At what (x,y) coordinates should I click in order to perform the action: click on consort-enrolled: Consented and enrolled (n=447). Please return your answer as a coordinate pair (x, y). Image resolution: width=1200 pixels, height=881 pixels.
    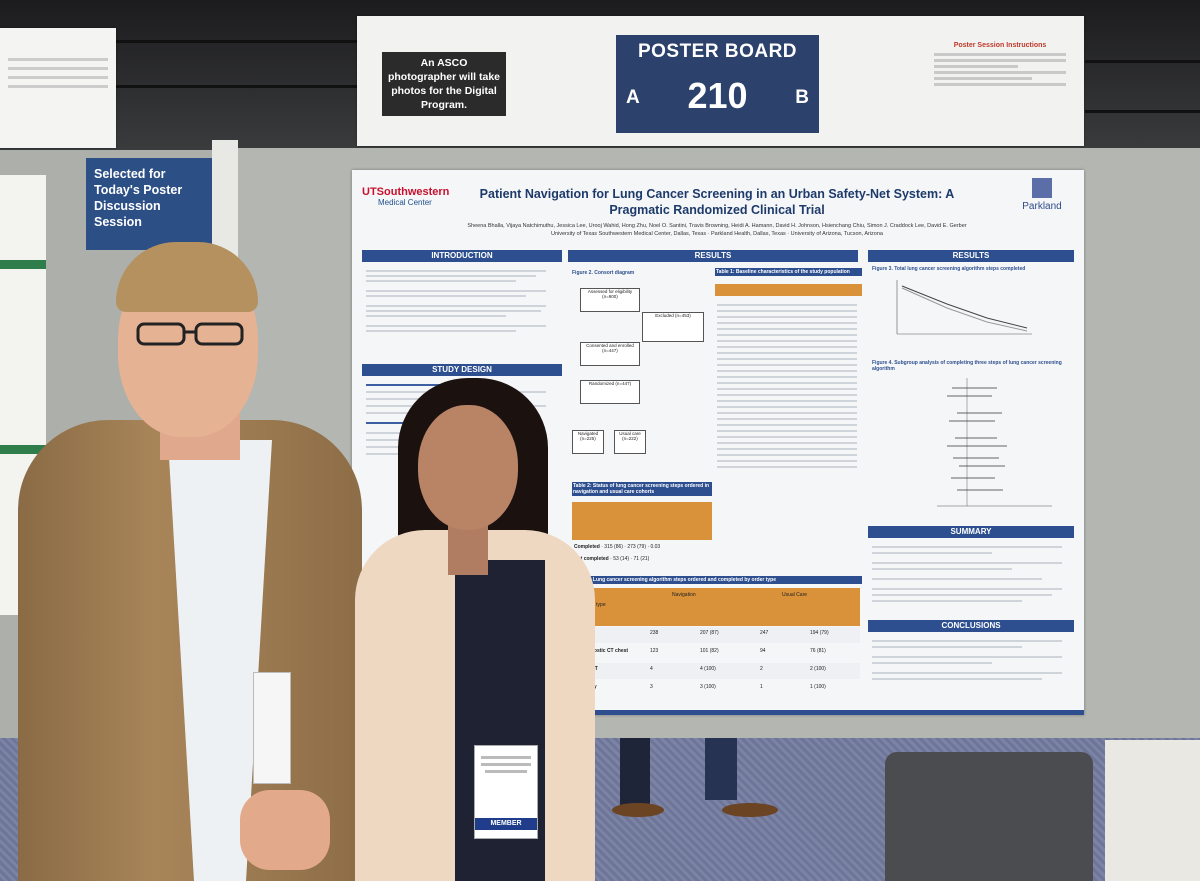
    Looking at the image, I should click on (610, 354).